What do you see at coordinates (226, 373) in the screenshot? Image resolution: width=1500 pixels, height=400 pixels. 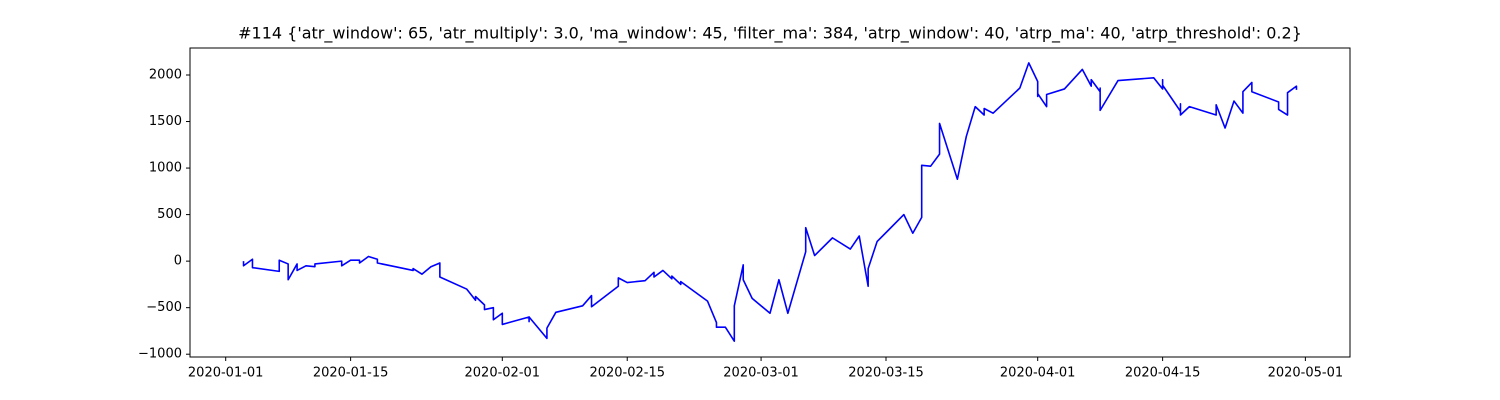 I see `x-tick-label: 2020-01-01` at bounding box center [226, 373].